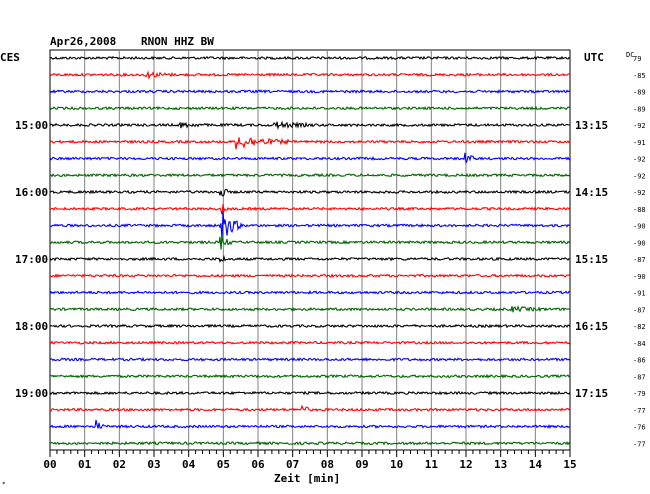 This screenshot has height=494, width=650. I want to click on x-tick-label: 09, so click(361, 464).